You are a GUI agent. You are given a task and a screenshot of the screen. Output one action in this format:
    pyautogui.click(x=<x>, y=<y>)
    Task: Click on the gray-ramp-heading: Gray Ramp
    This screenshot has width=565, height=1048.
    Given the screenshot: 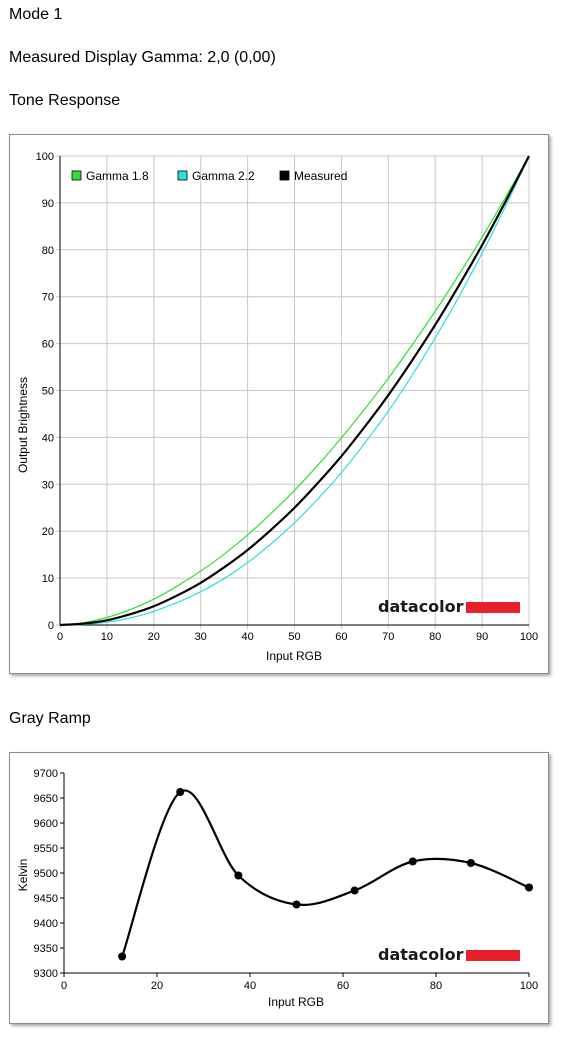 What is the action you would take?
    pyautogui.click(x=50, y=718)
    